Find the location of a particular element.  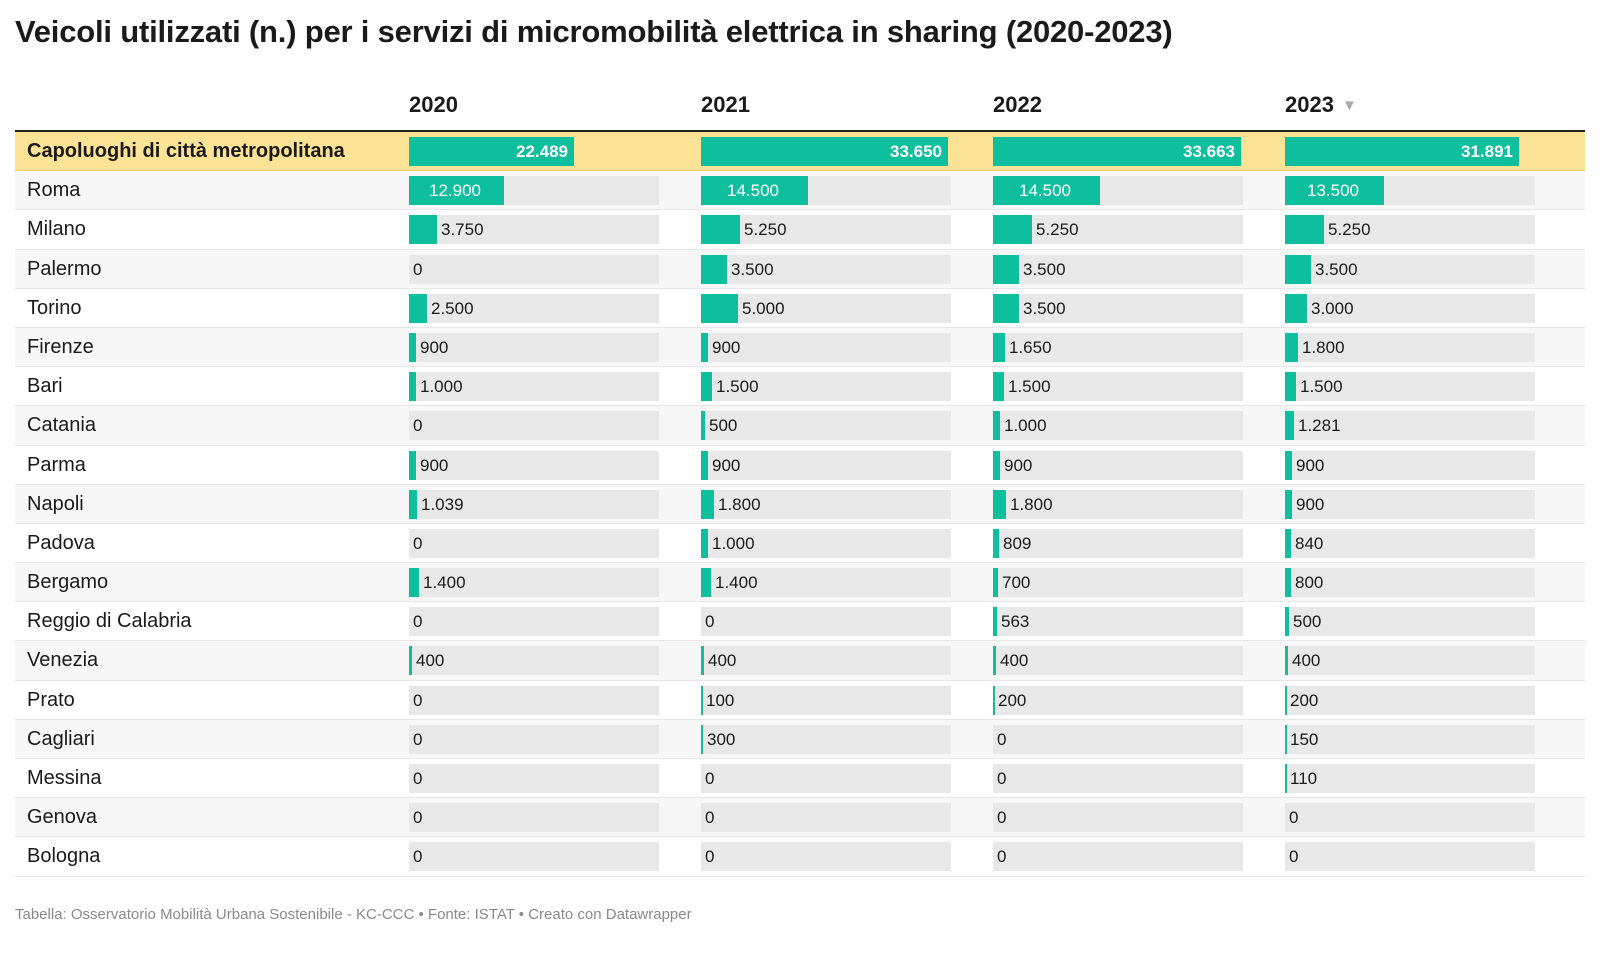

bar-cell: 500 is located at coordinates (1410, 622).